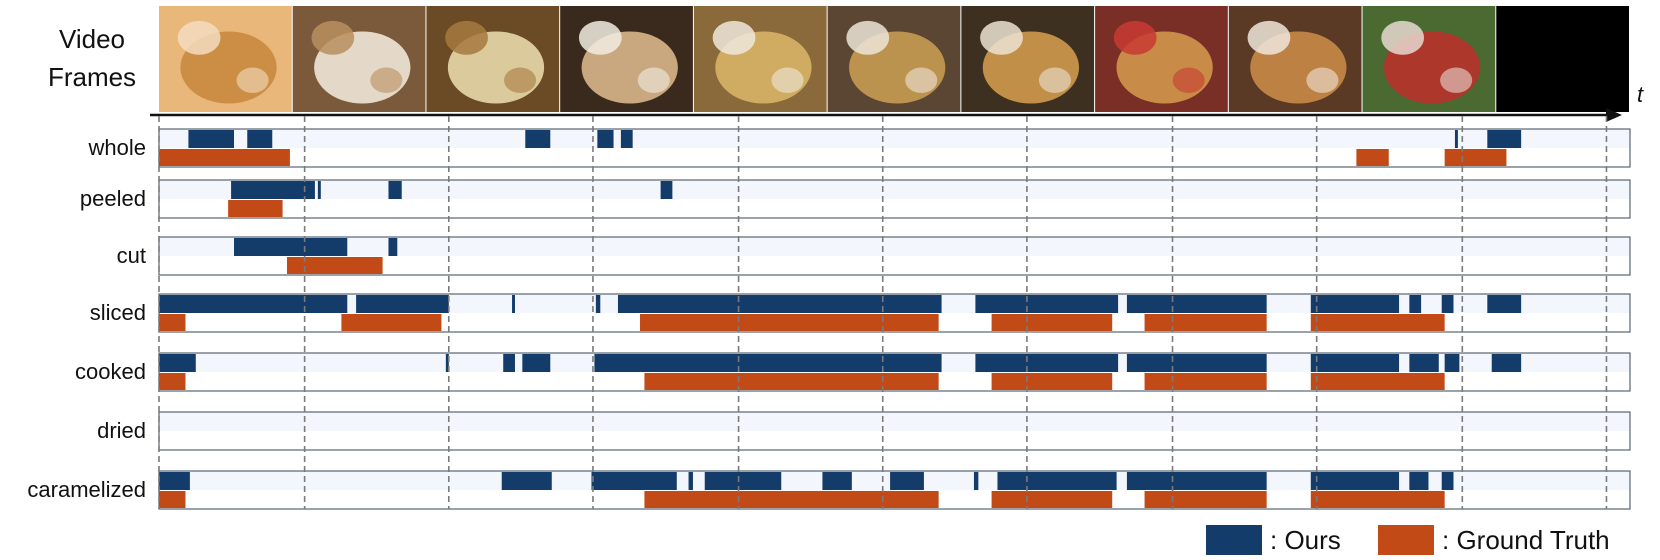 The width and height of the screenshot is (1660, 560). I want to click on time-axis-arrowhead, so click(1614, 115).